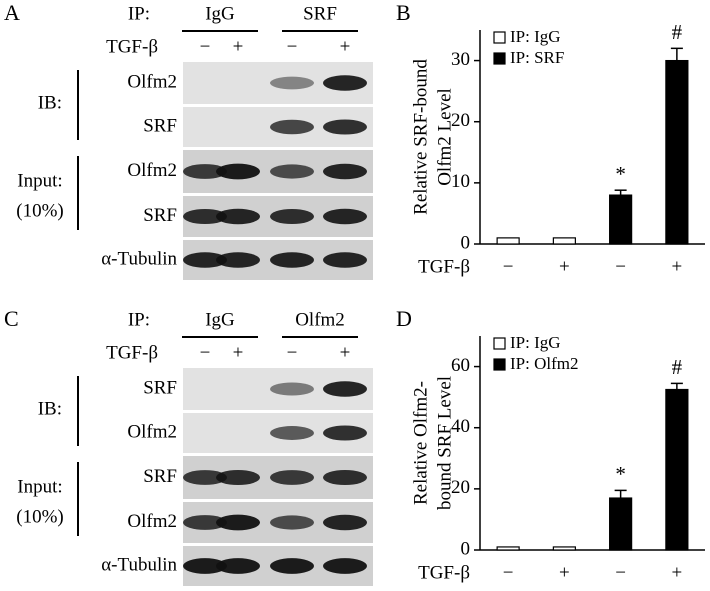 The width and height of the screenshot is (710, 591). I want to click on legend-label: IP: Olfm2, so click(544, 363).